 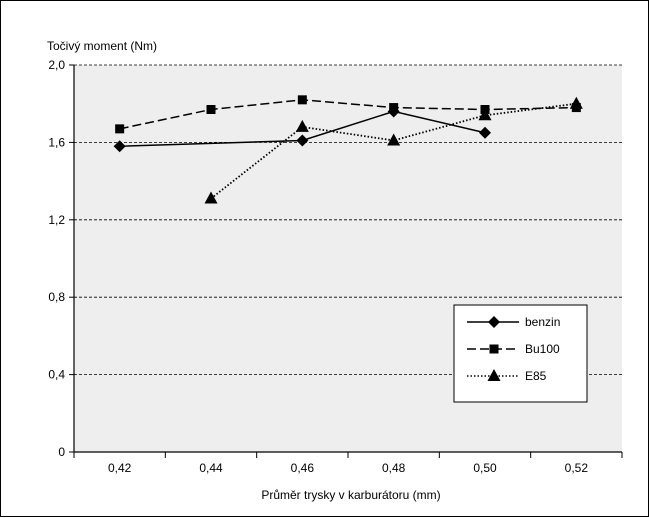 What do you see at coordinates (61, 452) in the screenshot?
I see `y-tick-label: 0` at bounding box center [61, 452].